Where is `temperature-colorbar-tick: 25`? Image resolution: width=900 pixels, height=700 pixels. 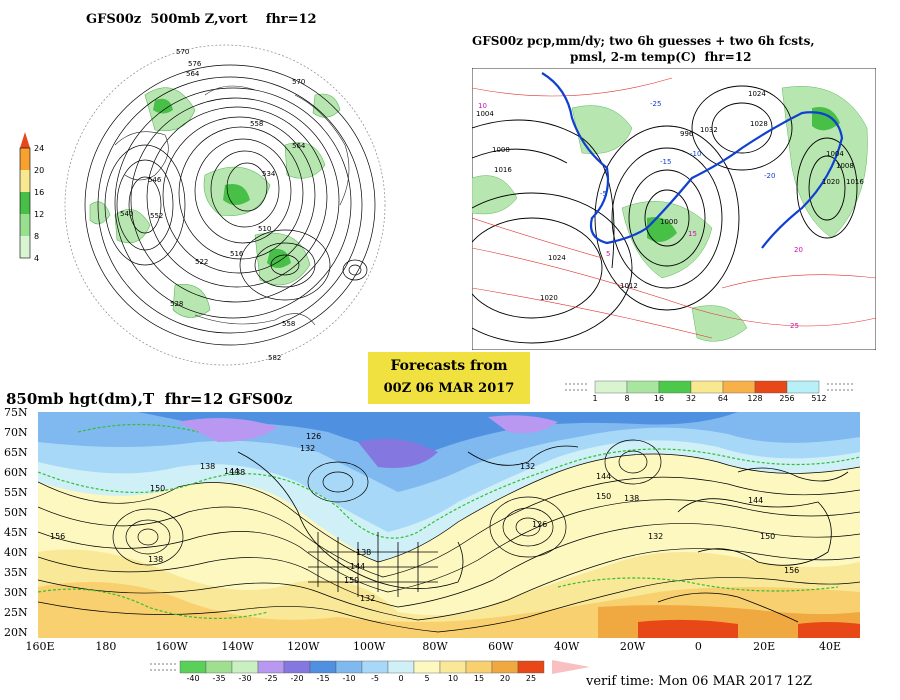
temperature-colorbar-tick: 25 is located at coordinates (531, 678).